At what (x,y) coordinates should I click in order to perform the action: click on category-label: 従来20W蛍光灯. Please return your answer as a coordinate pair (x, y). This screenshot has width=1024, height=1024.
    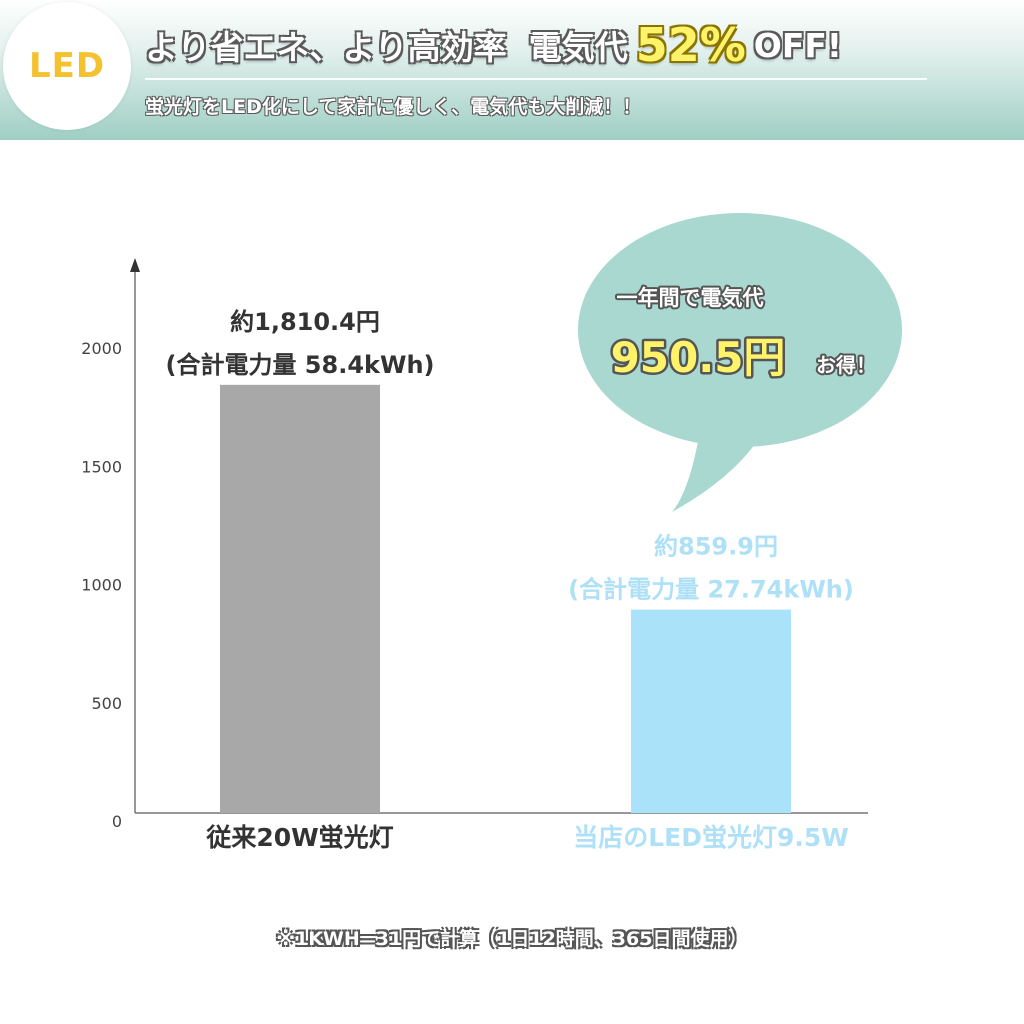
    Looking at the image, I should click on (299, 837).